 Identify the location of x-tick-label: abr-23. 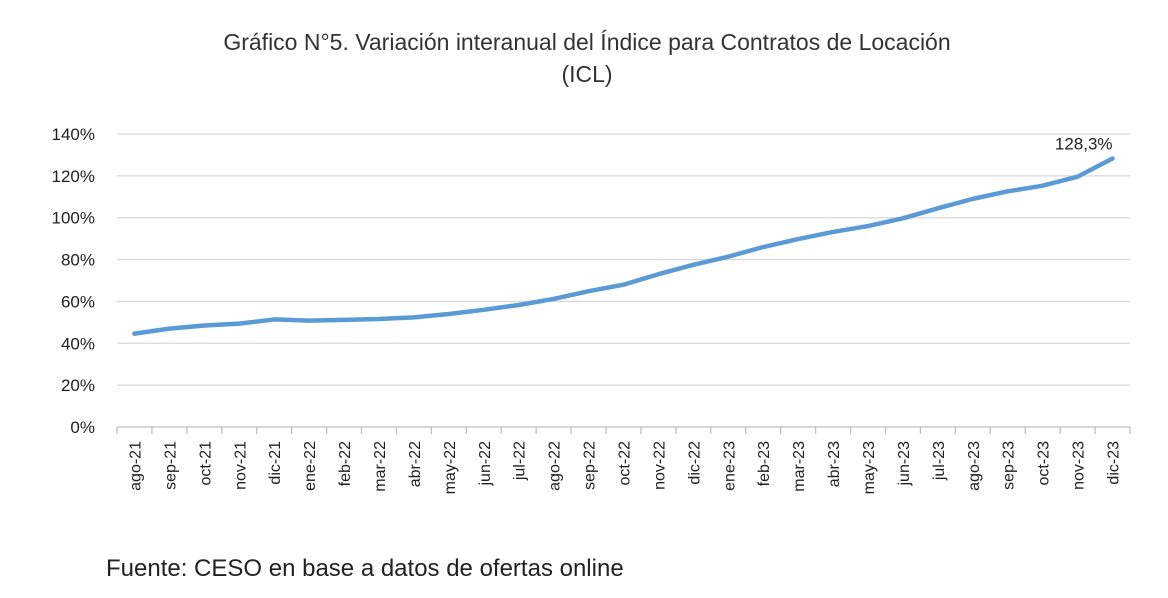
(834, 464).